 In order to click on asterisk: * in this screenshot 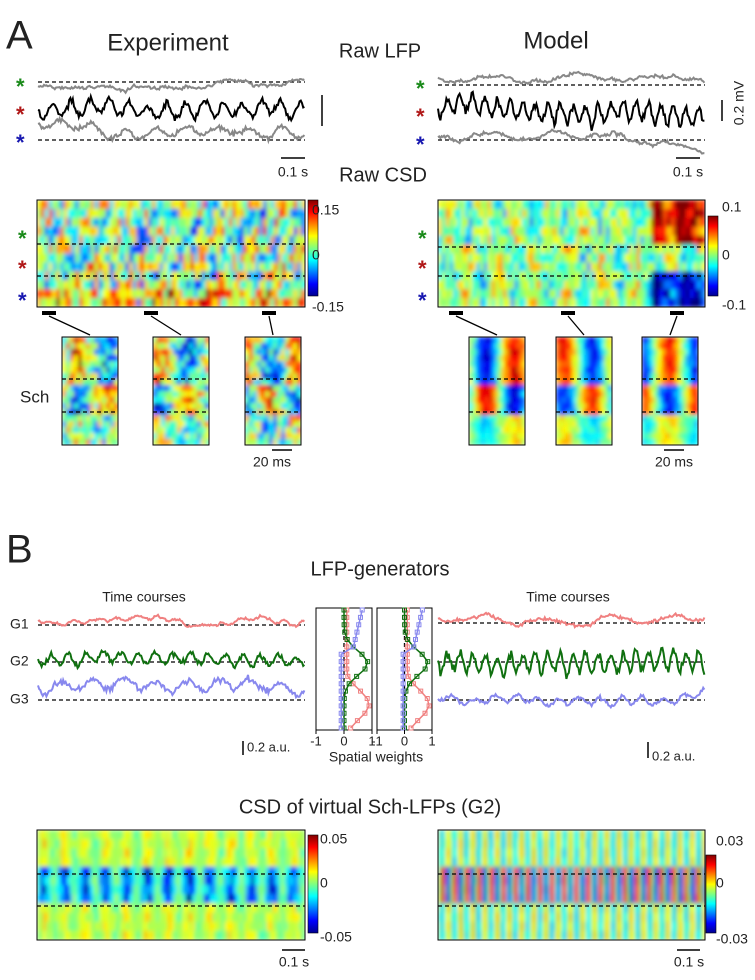, I will do `click(422, 238)`.